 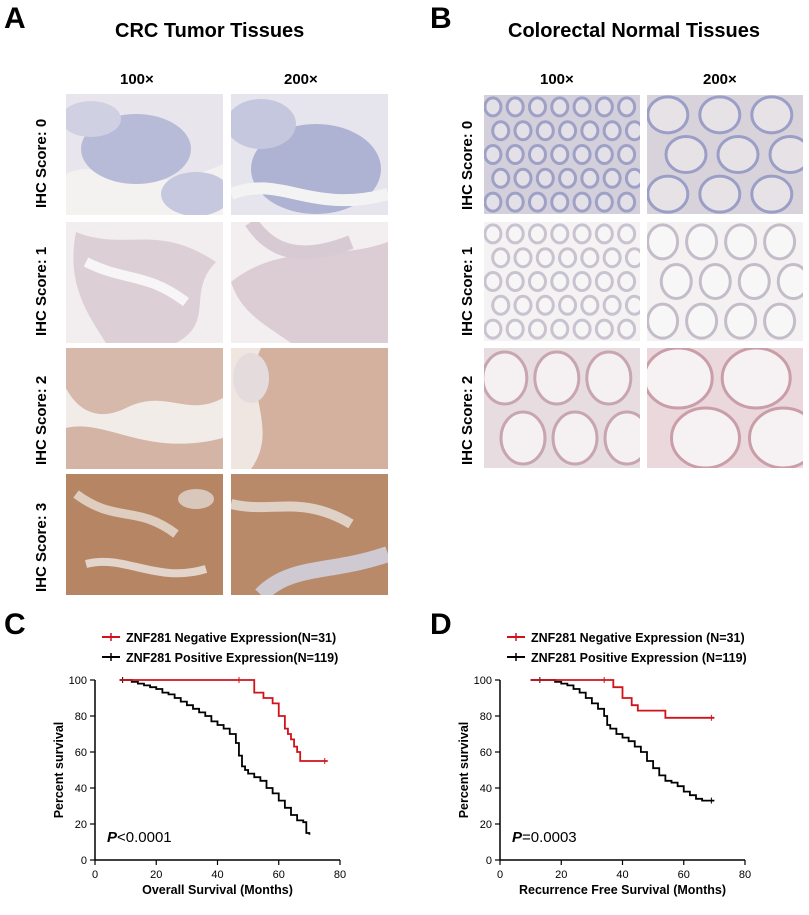 I want to click on chart-d-ytick-label-0: 0, so click(x=489, y=861).